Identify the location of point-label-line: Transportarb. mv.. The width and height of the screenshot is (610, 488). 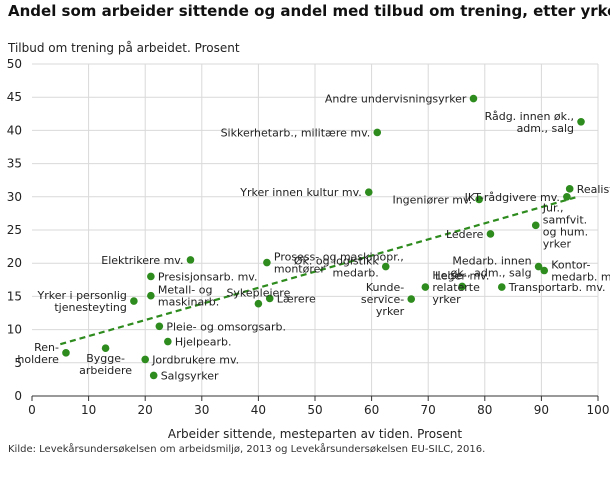
(557, 287).